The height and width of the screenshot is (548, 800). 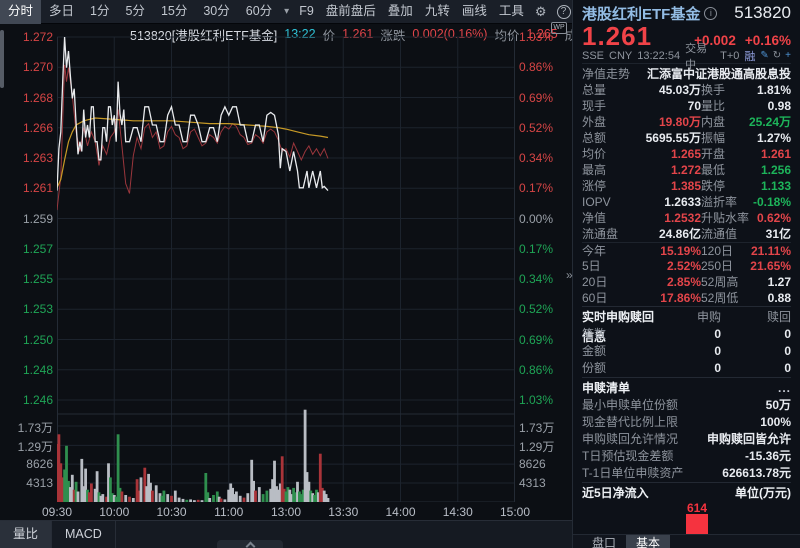 What do you see at coordinates (400, 11) in the screenshot?
I see `toolbar-menu-叠加: 叠加` at bounding box center [400, 11].